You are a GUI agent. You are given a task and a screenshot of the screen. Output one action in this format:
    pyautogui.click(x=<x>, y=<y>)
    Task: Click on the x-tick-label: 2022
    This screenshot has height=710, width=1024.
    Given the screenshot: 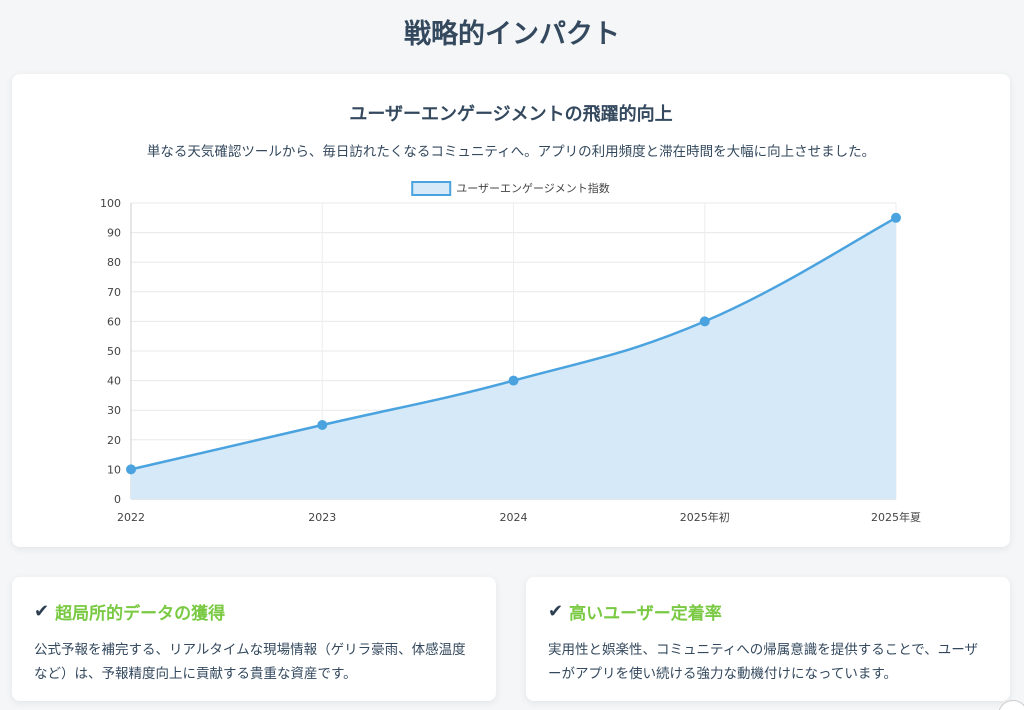 What is the action you would take?
    pyautogui.click(x=131, y=517)
    